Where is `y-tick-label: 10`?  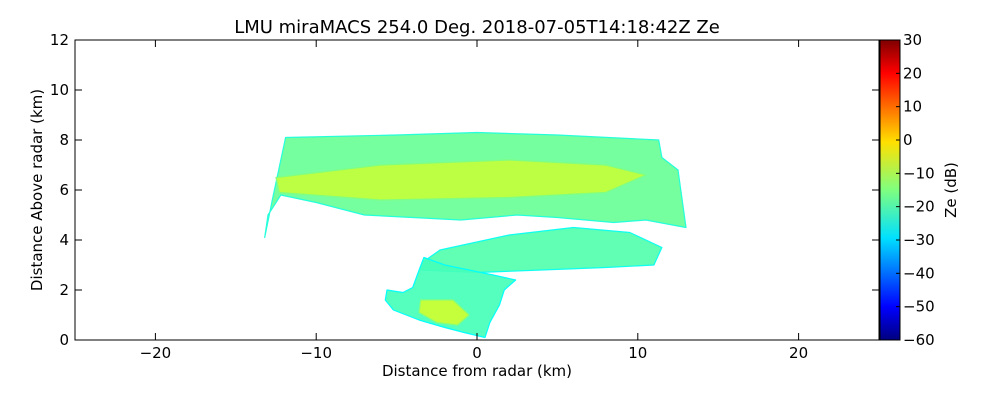
y-tick-label: 10 is located at coordinates (59, 90).